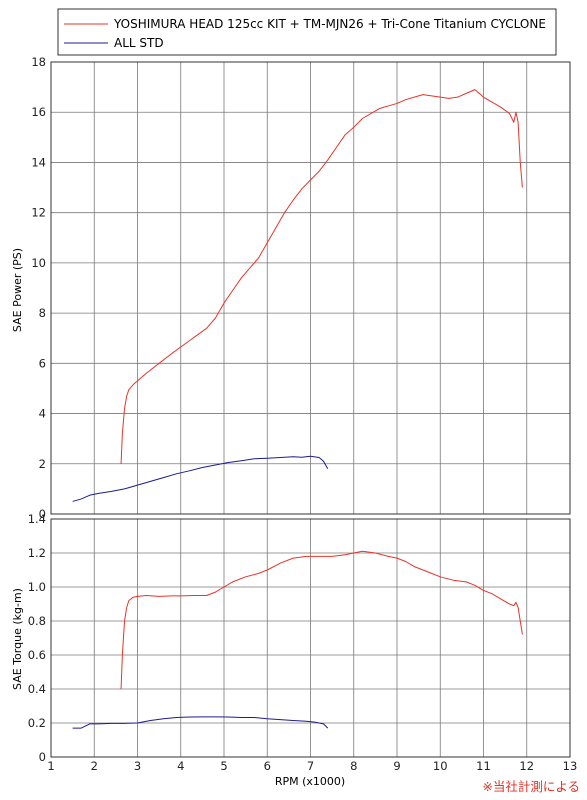 The image size is (587, 800). I want to click on y-tick-label: 16, so click(38, 112).